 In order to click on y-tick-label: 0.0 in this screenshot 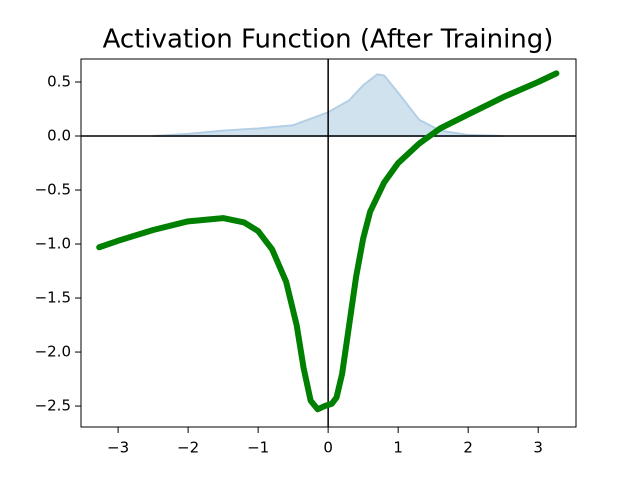, I will do `click(59, 136)`.